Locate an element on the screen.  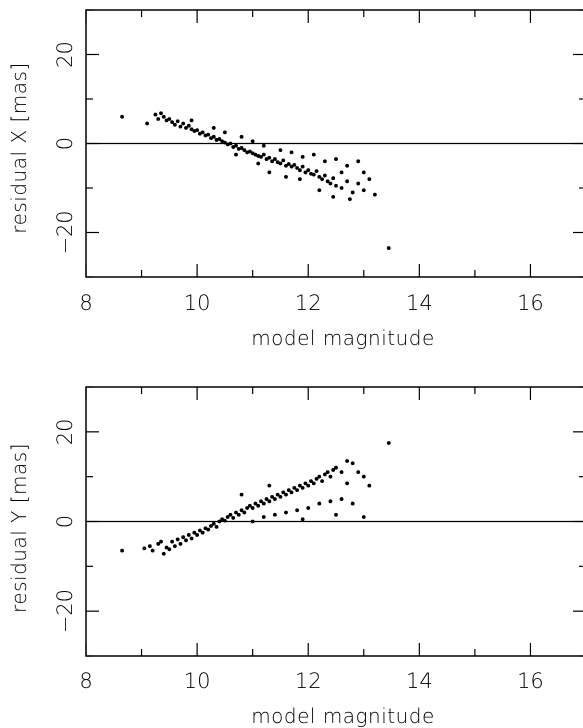
y-tick-labels: −20 0 20 is located at coordinates (65, 148).